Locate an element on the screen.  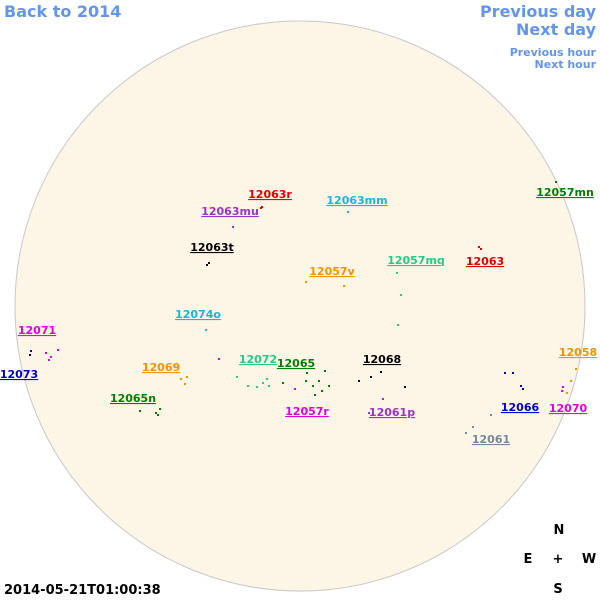
region-label: 12063mu is located at coordinates (230, 211).